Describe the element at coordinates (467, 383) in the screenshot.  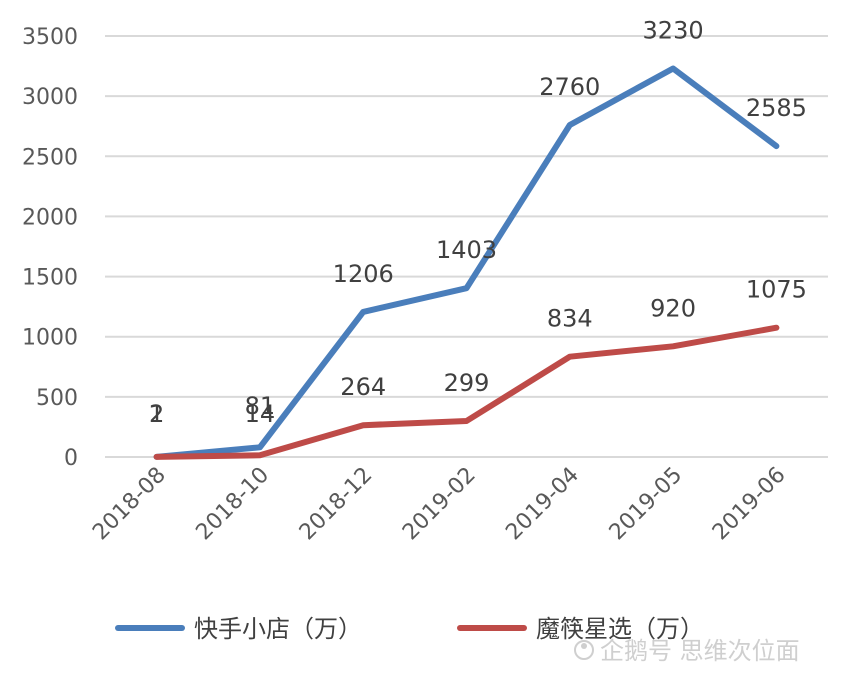
I see `data-label: 299` at that location.